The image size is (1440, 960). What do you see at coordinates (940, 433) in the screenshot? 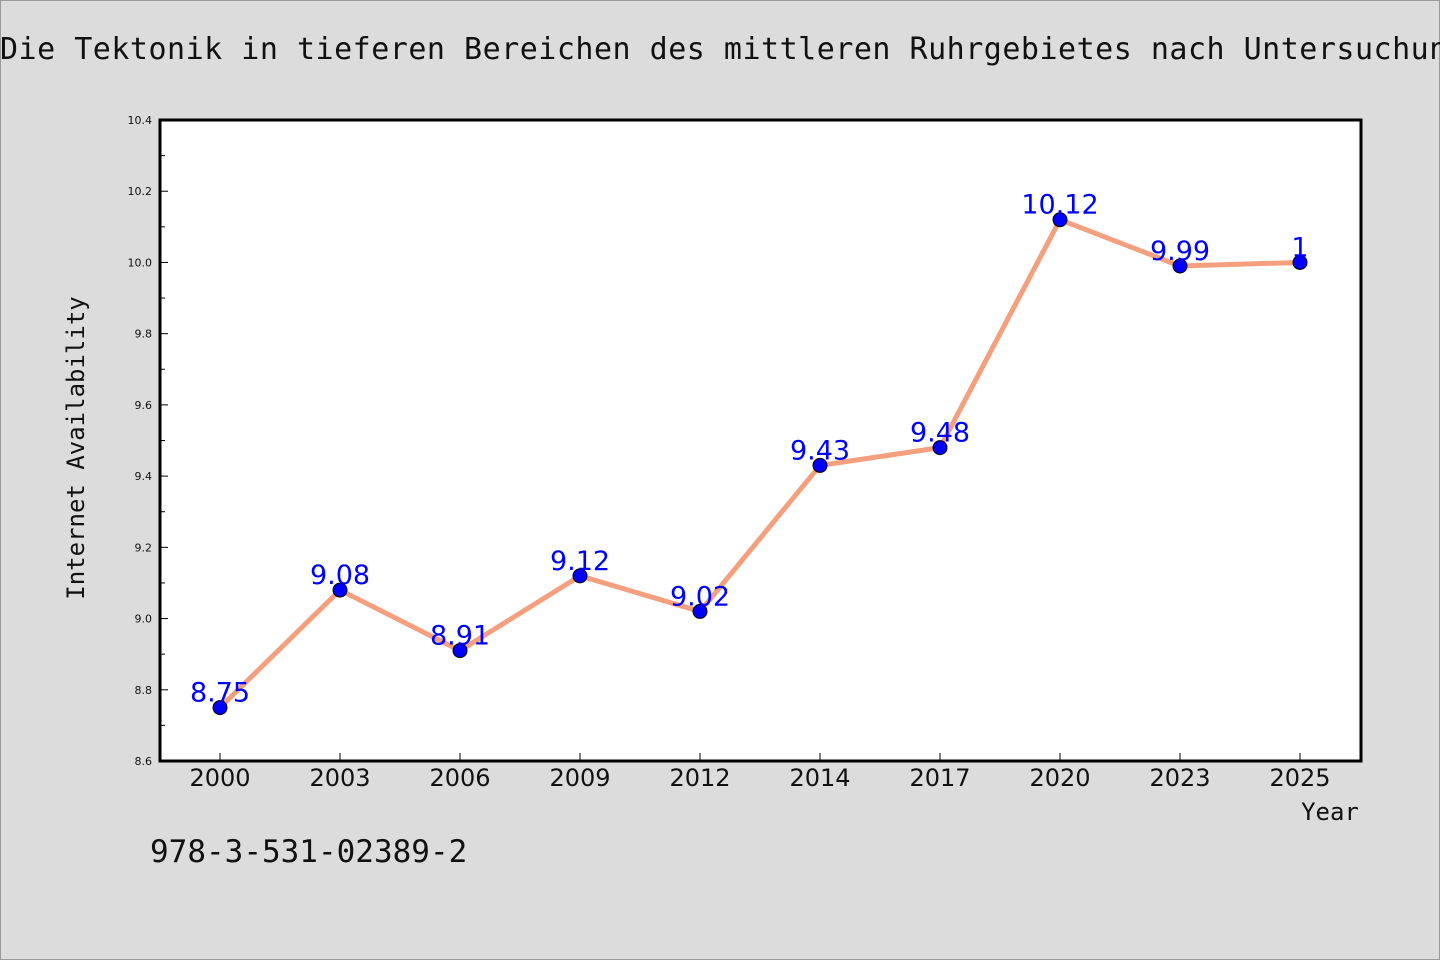
I see `data-label: 9.48` at bounding box center [940, 433].